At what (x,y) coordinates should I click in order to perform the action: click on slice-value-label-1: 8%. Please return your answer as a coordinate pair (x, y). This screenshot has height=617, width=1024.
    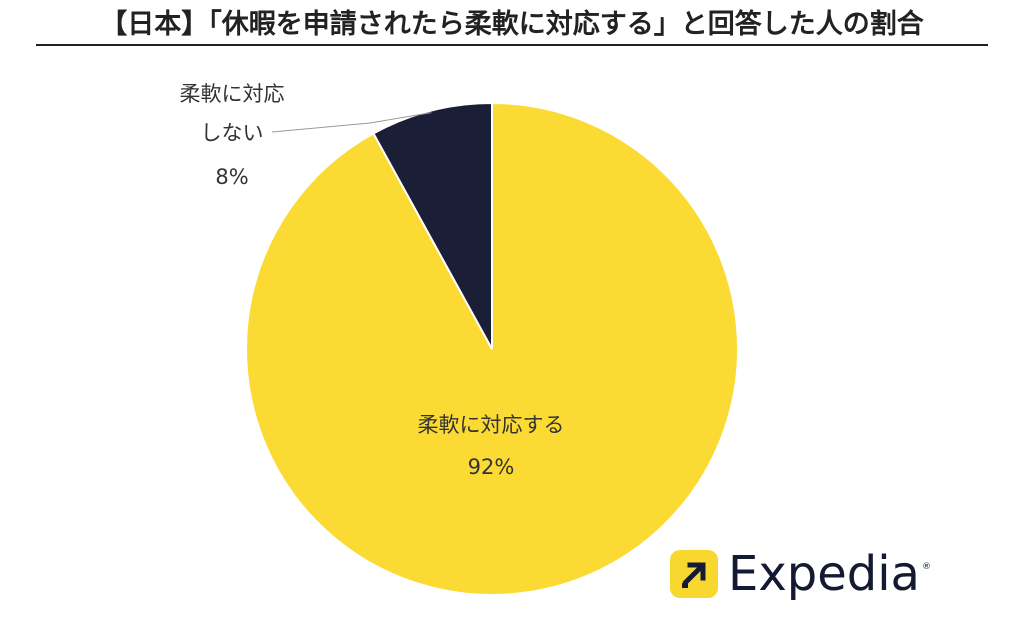
    Looking at the image, I should click on (231, 177).